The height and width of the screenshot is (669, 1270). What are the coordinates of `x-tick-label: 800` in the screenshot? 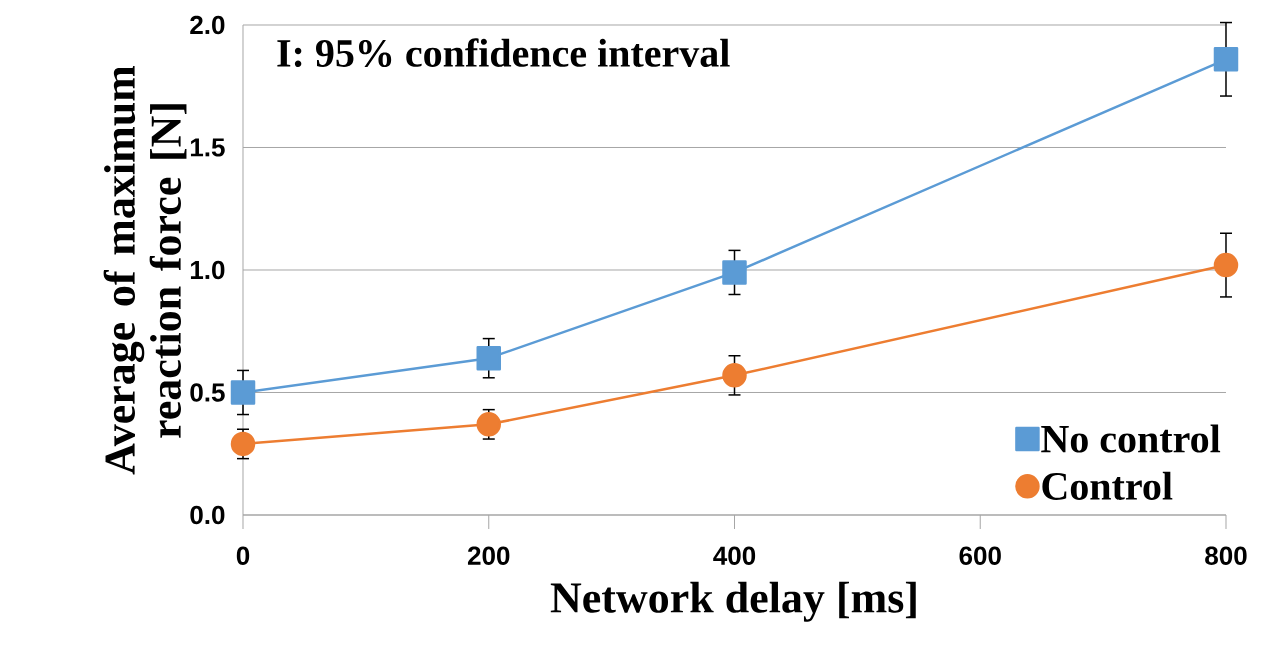 It's located at (1226, 555).